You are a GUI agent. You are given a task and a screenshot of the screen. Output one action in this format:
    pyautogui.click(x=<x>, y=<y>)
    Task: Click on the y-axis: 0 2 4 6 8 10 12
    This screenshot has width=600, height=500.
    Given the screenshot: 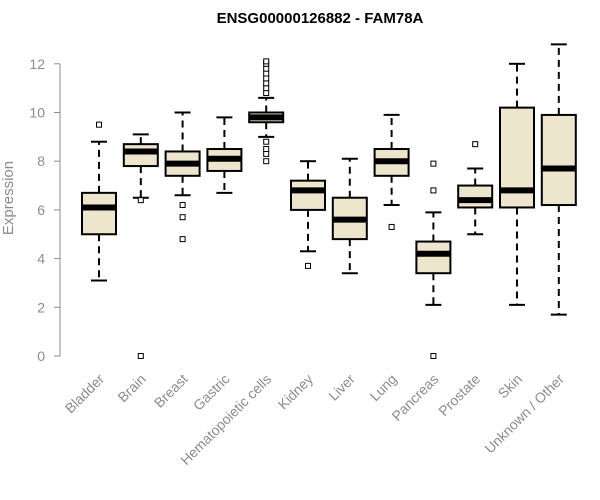 What is the action you would take?
    pyautogui.click(x=45, y=210)
    